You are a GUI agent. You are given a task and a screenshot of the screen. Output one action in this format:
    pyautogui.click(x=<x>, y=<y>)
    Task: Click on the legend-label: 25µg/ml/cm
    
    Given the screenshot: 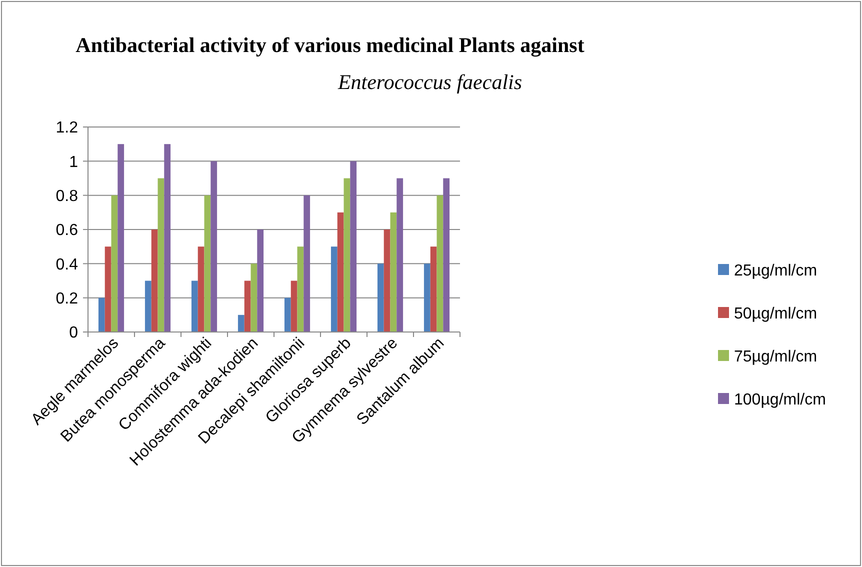 What is the action you would take?
    pyautogui.click(x=776, y=271)
    